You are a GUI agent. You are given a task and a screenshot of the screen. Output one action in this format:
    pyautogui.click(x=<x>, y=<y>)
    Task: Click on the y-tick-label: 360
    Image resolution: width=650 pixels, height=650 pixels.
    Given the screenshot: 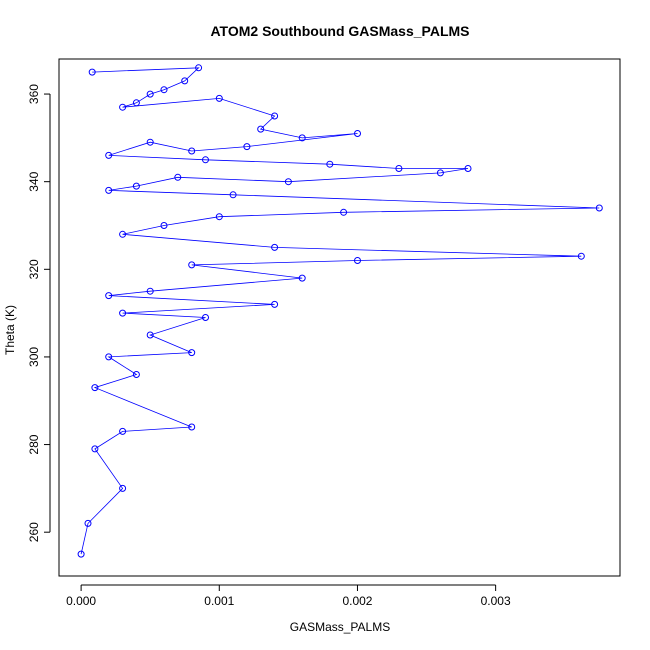 What is the action you would take?
    pyautogui.click(x=34, y=94)
    